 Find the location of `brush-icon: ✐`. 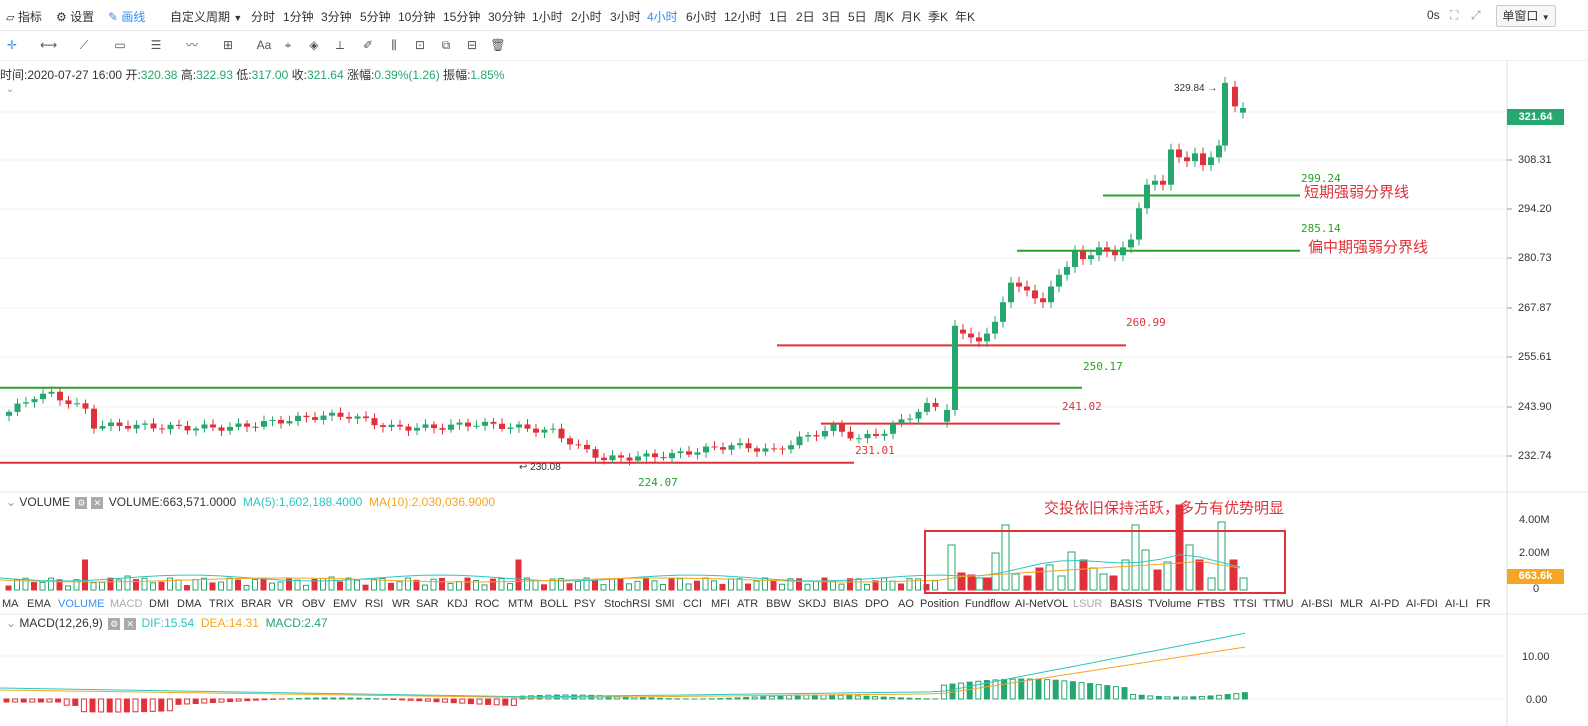

brush-icon: ✐ is located at coordinates (368, 45).